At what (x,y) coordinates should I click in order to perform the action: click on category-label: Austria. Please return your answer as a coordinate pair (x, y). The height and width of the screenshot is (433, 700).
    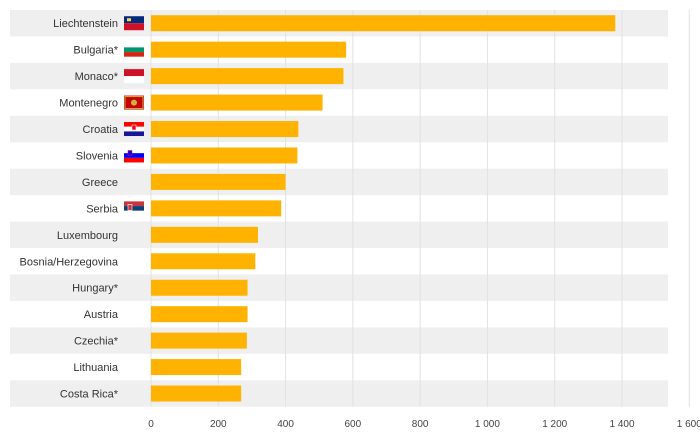
    Looking at the image, I should click on (101, 315).